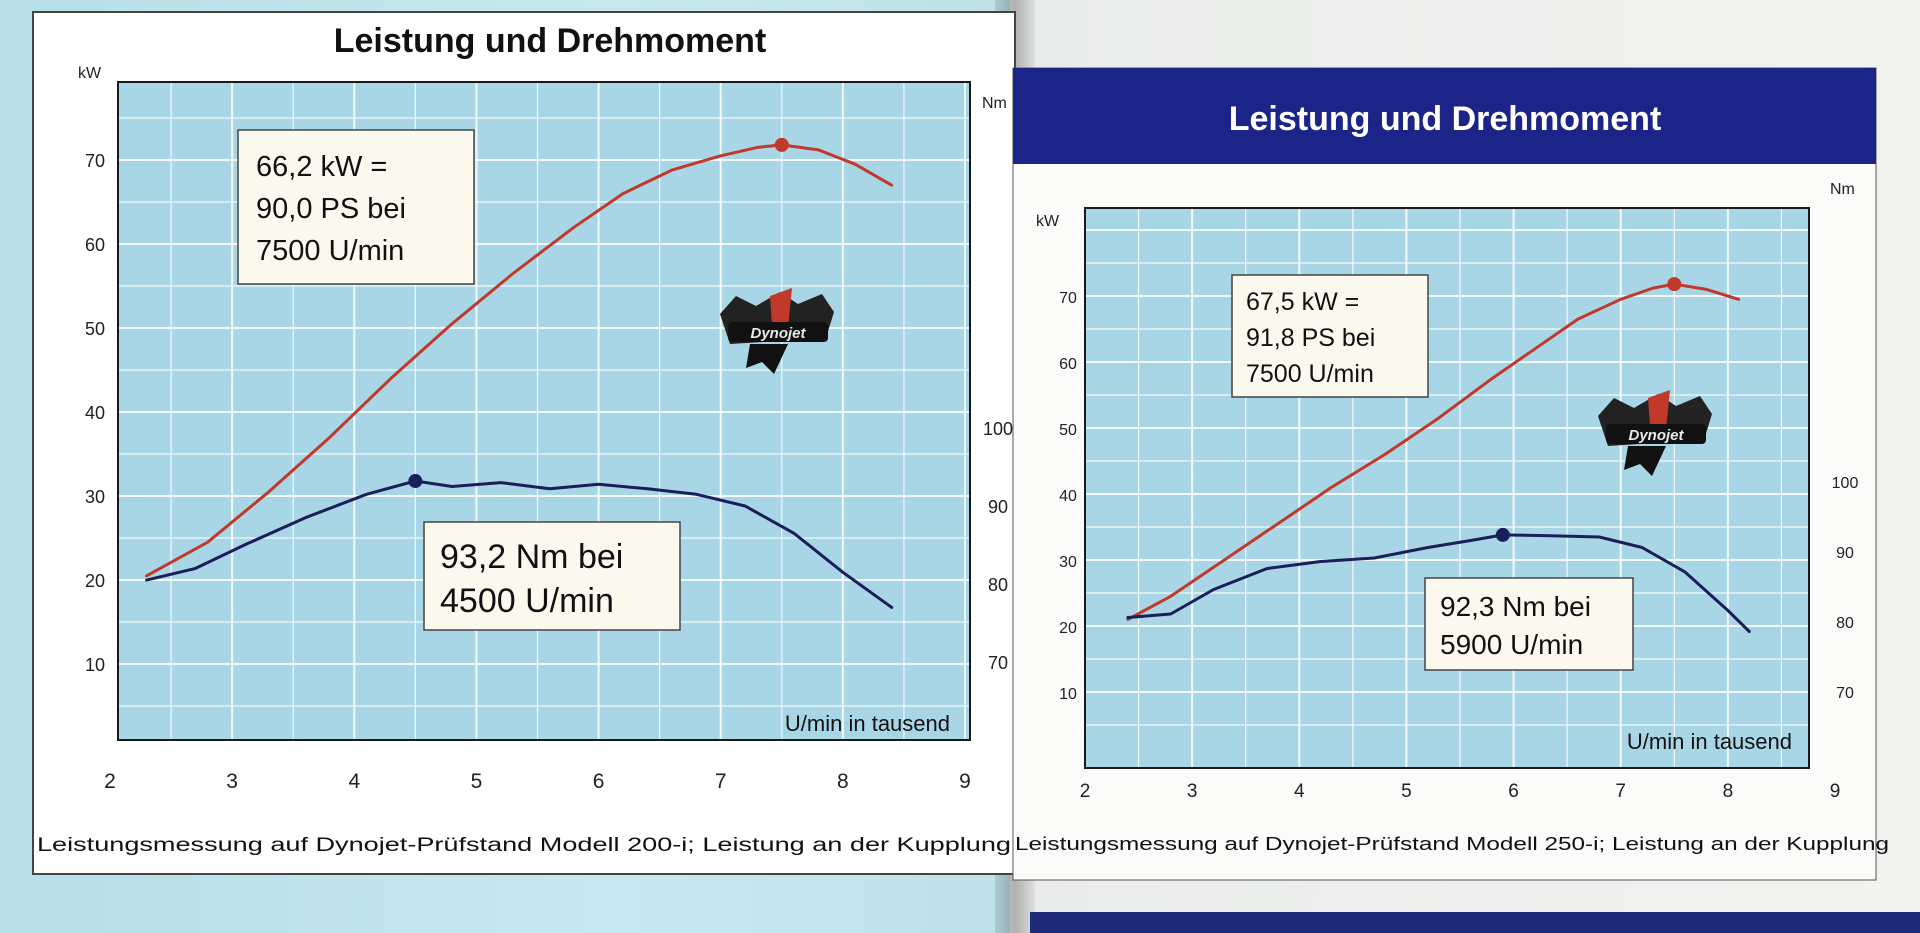 The height and width of the screenshot is (933, 1920). I want to click on chart-left-xtick: 5, so click(477, 781).